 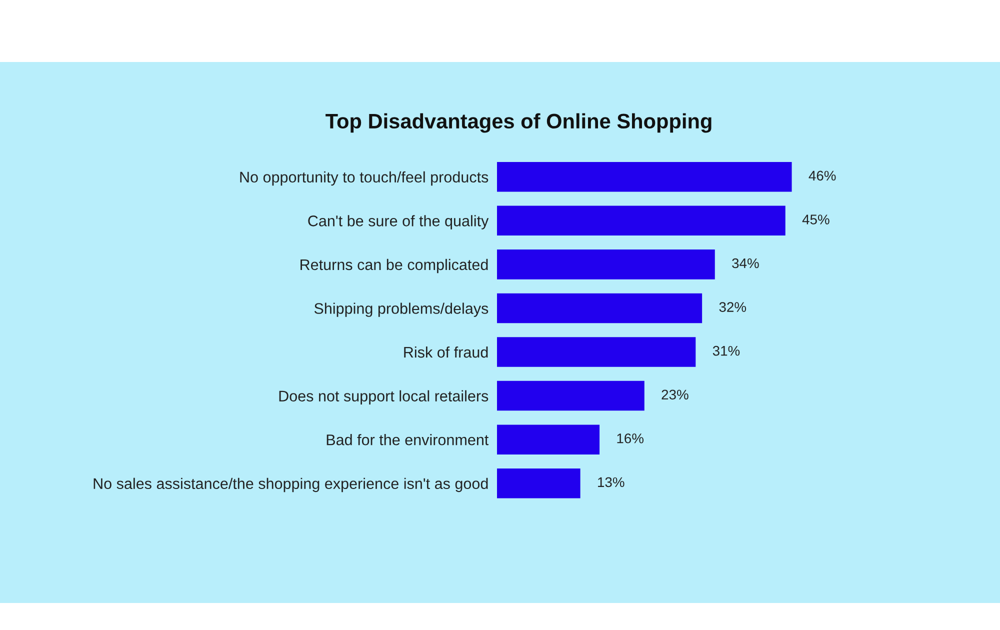 I want to click on data-label: 32%, so click(x=732, y=307).